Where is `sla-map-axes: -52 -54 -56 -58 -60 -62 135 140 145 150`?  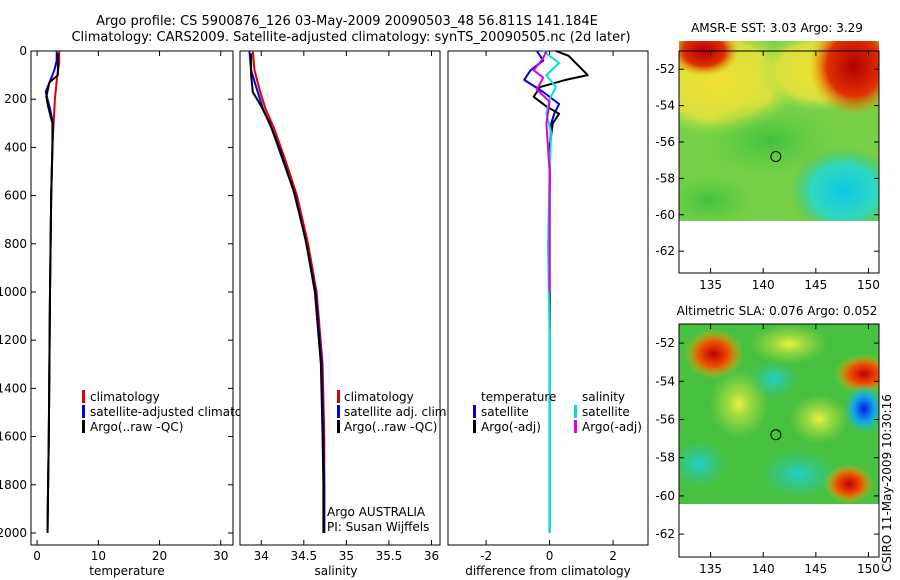 sla-map-axes: -52 -54 -56 -58 -60 -62 135 140 145 150 is located at coordinates (767, 450).